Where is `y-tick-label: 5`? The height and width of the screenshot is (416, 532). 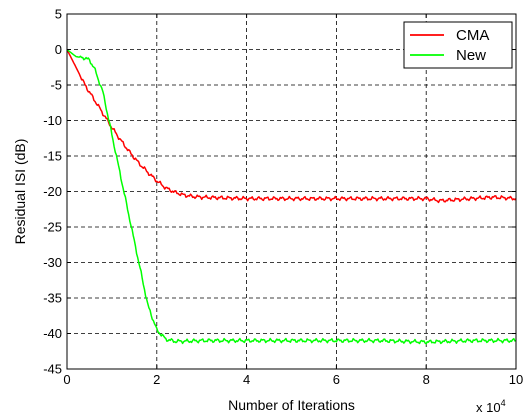 y-tick-label: 5 is located at coordinates (58, 14).